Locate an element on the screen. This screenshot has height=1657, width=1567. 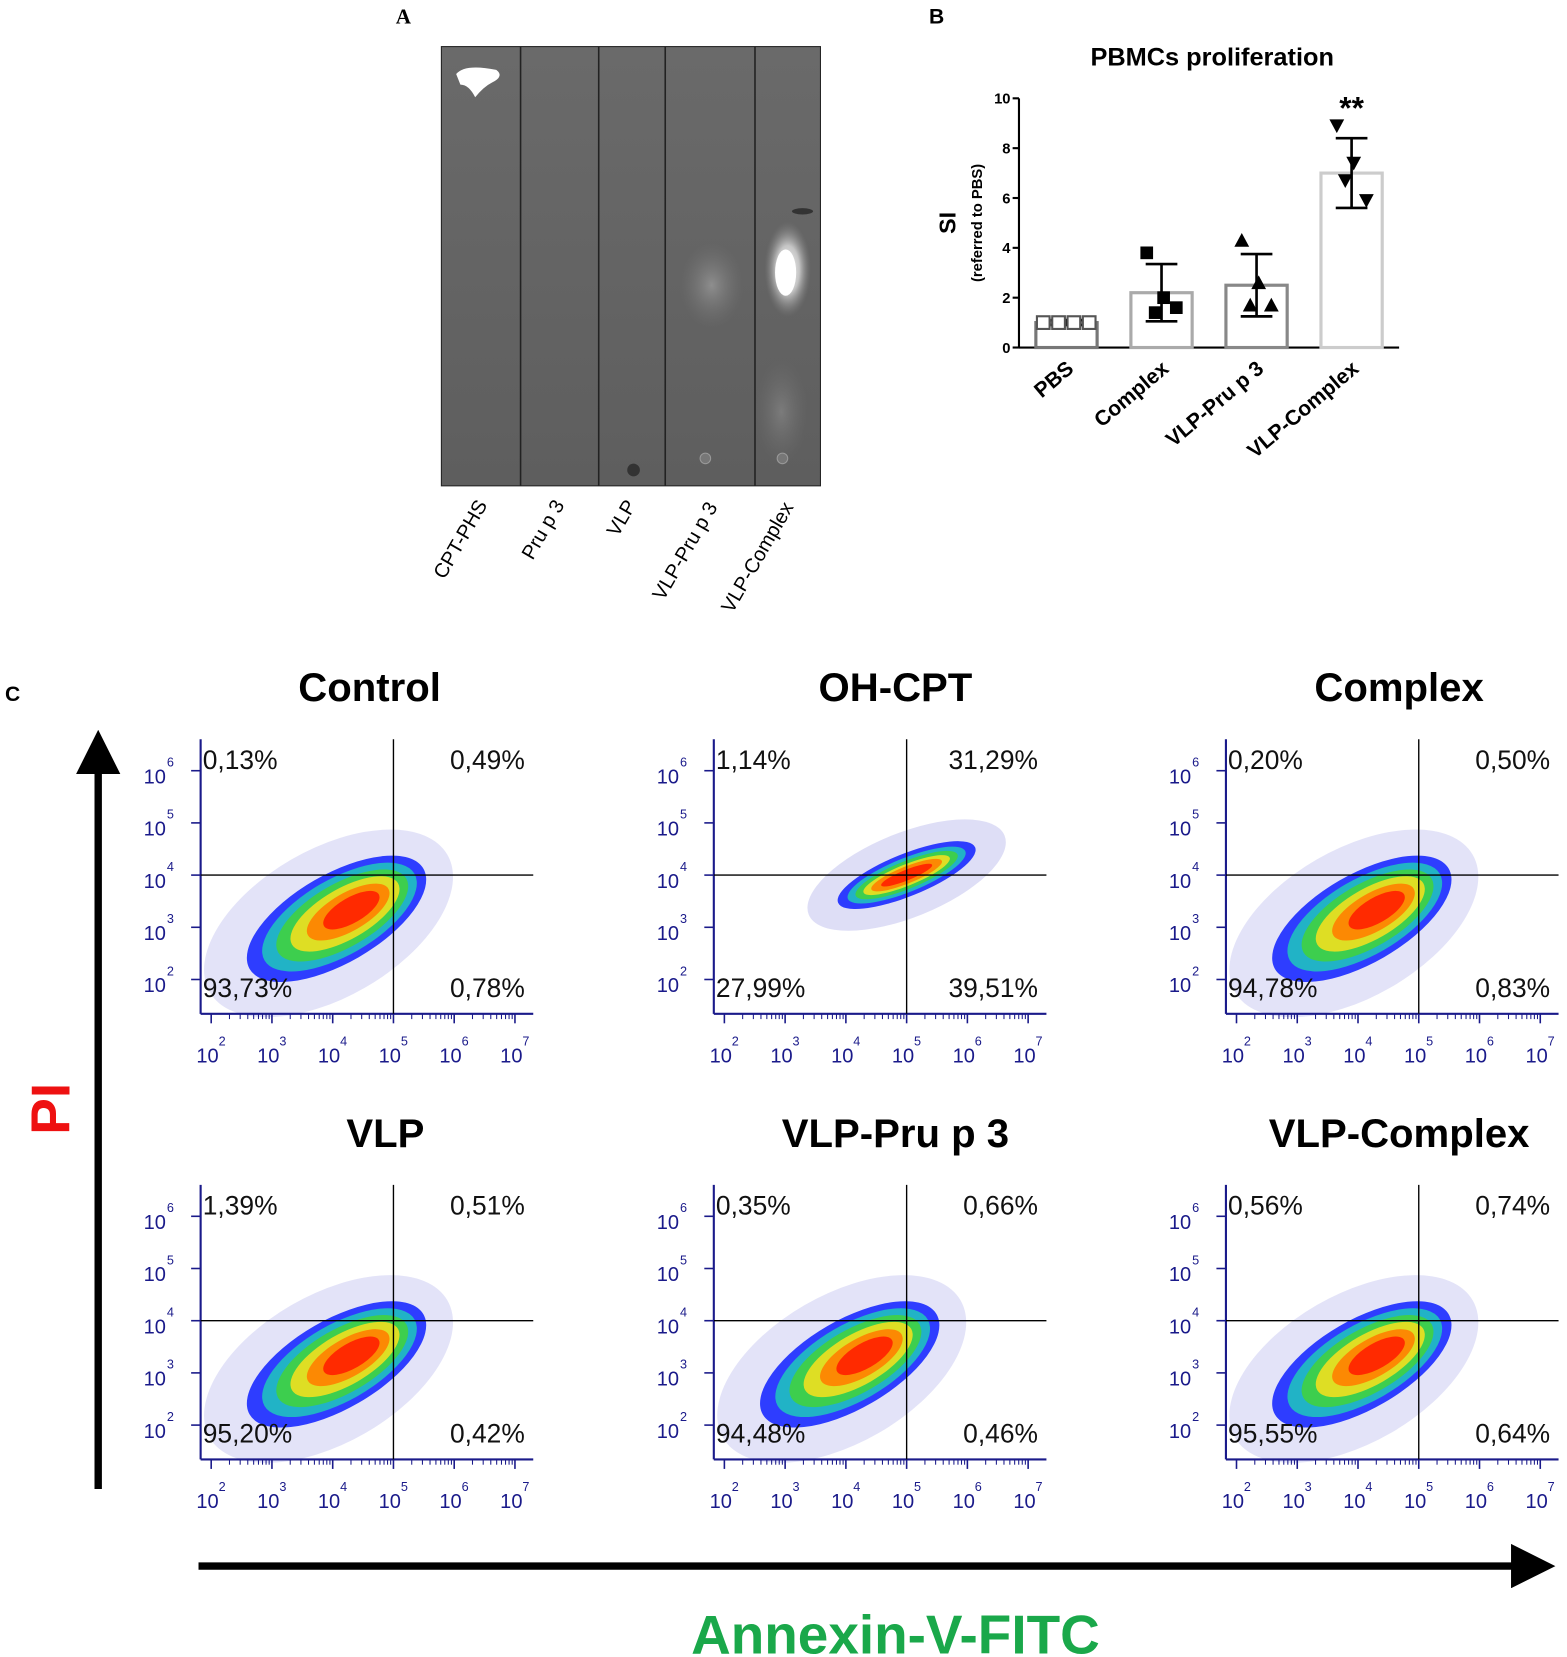
lane-label: CPT-PHS is located at coordinates (461, 539).